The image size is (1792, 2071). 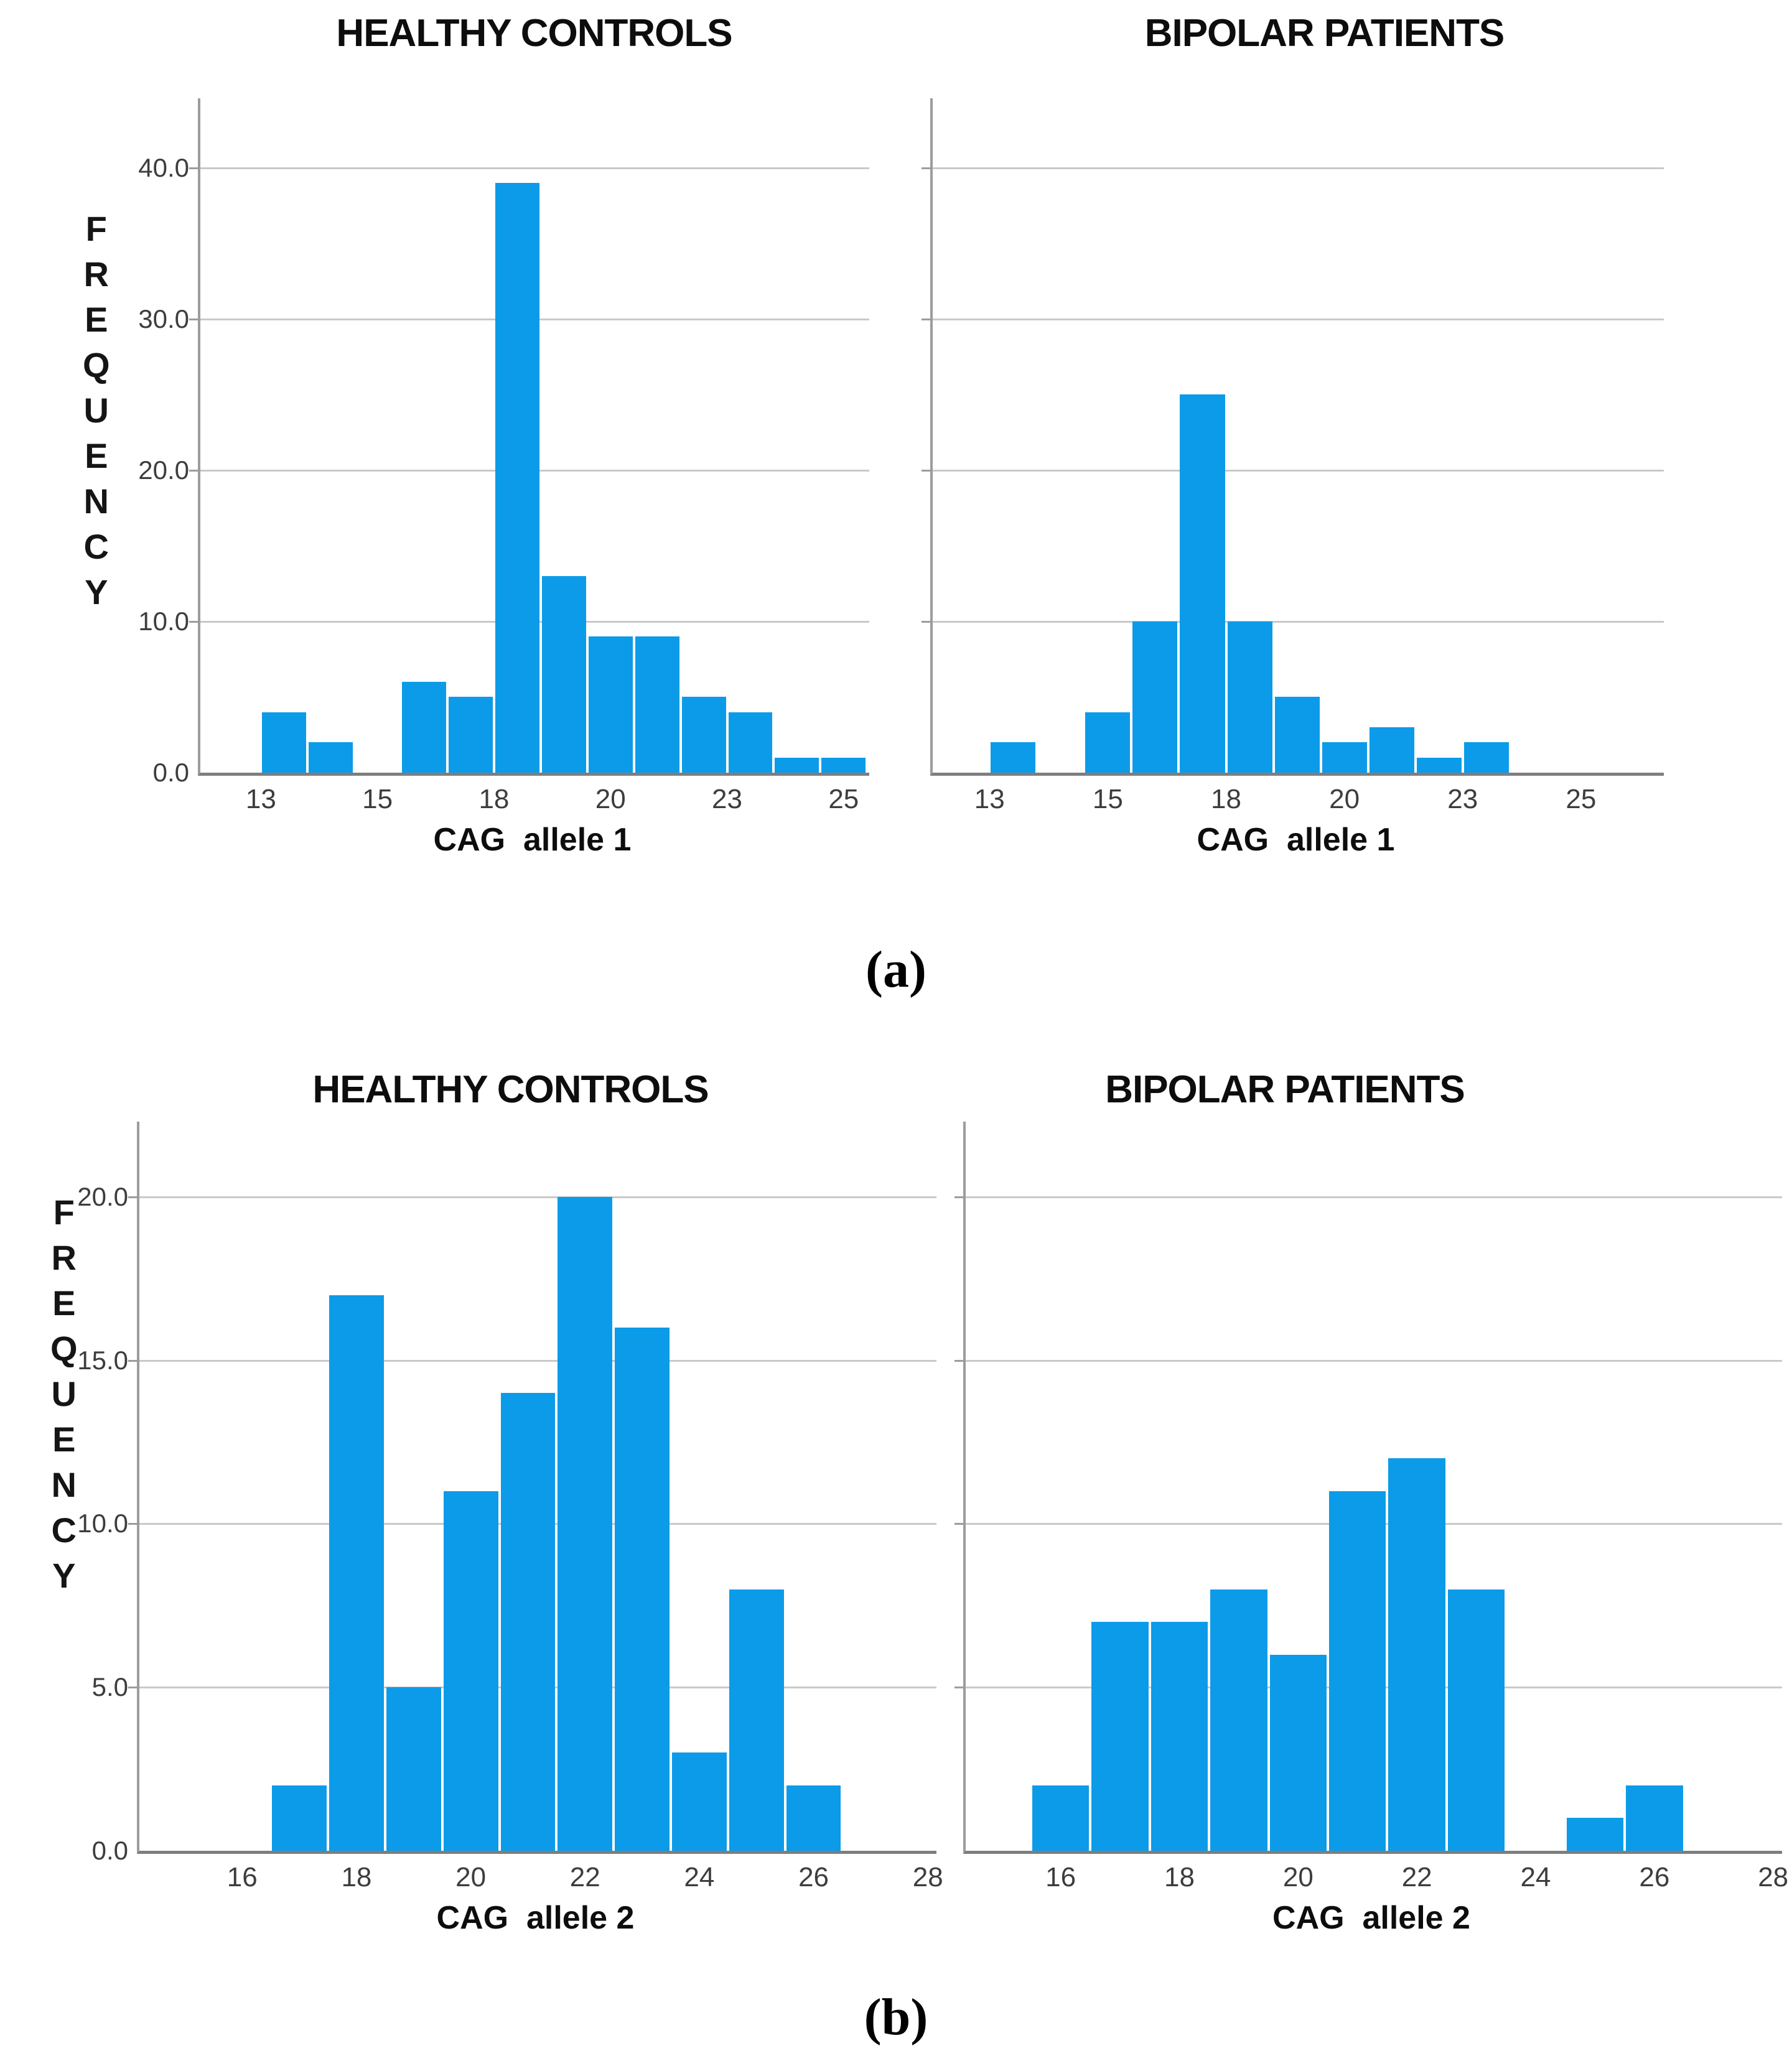 What do you see at coordinates (260, 799) in the screenshot?
I see `x-tick-label: 13` at bounding box center [260, 799].